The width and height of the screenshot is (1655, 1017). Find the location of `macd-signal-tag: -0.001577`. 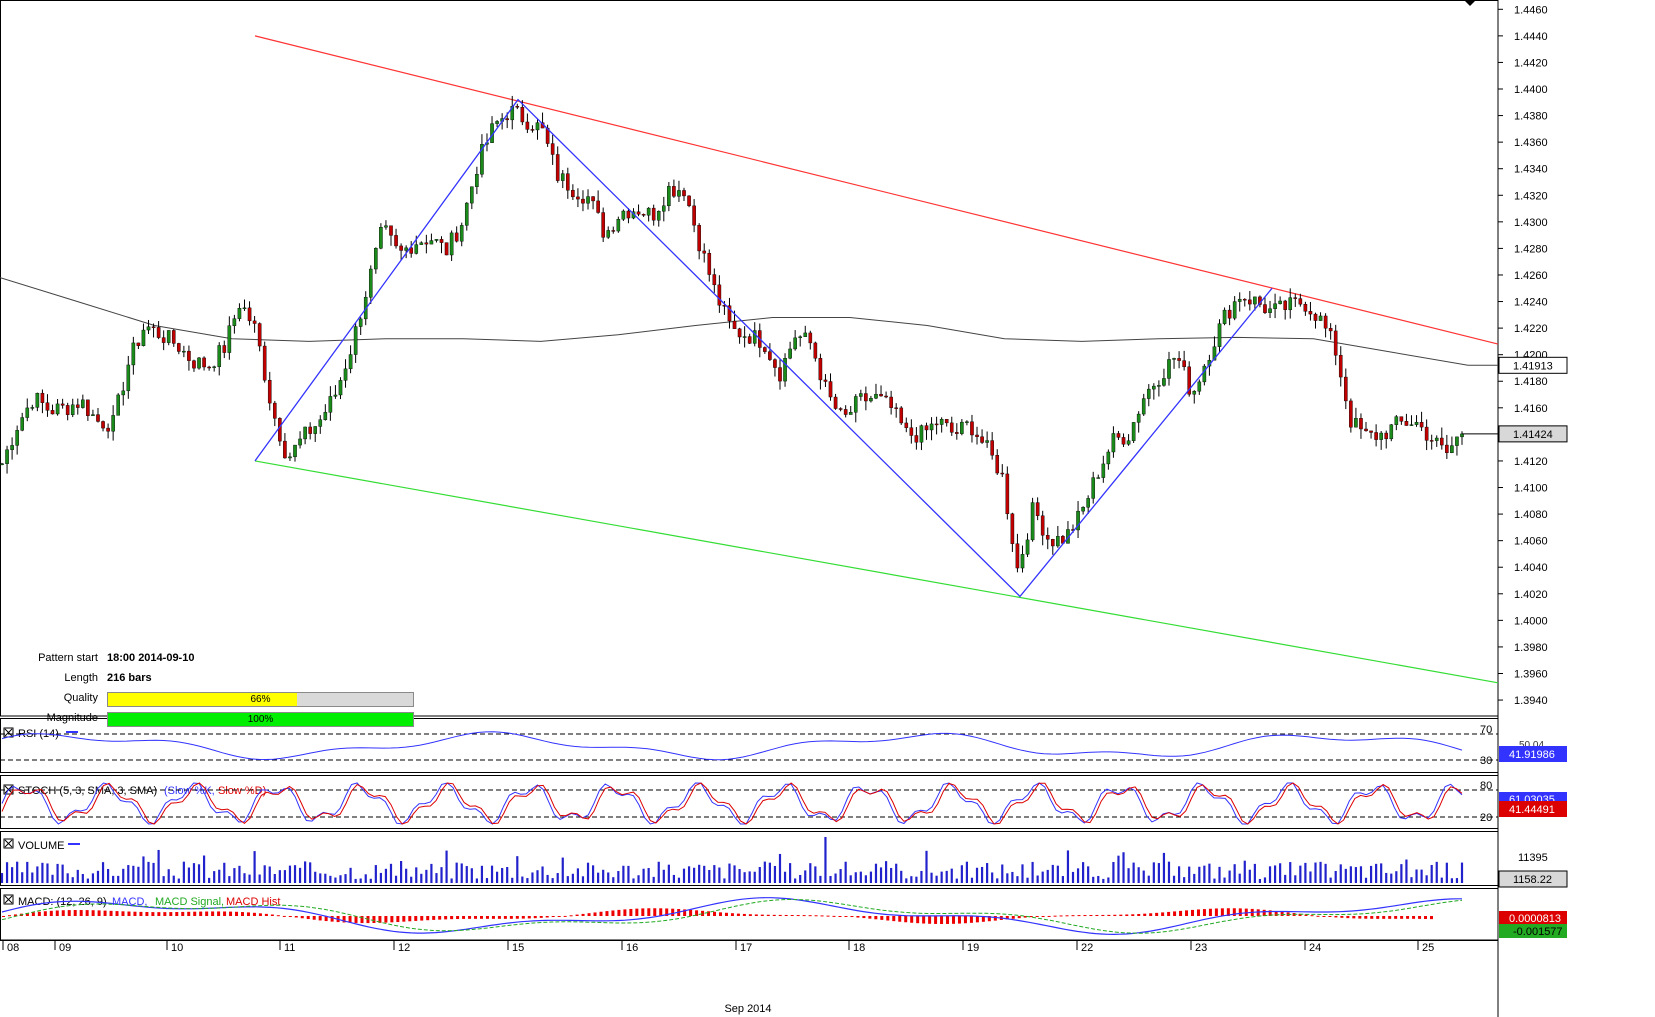

macd-signal-tag: -0.001577 is located at coordinates (1538, 932).